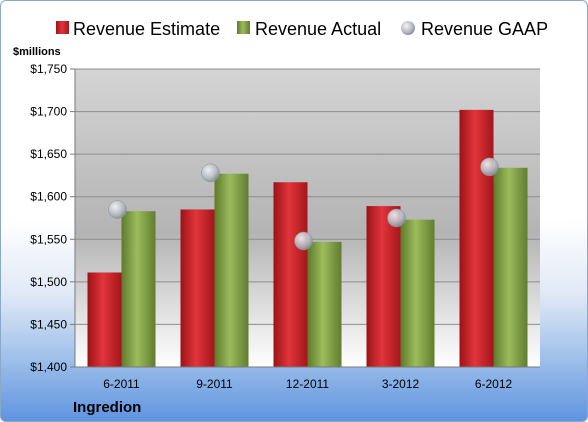 The image size is (588, 422). What do you see at coordinates (48, 154) in the screenshot?
I see `y-tick-label: $1,650` at bounding box center [48, 154].